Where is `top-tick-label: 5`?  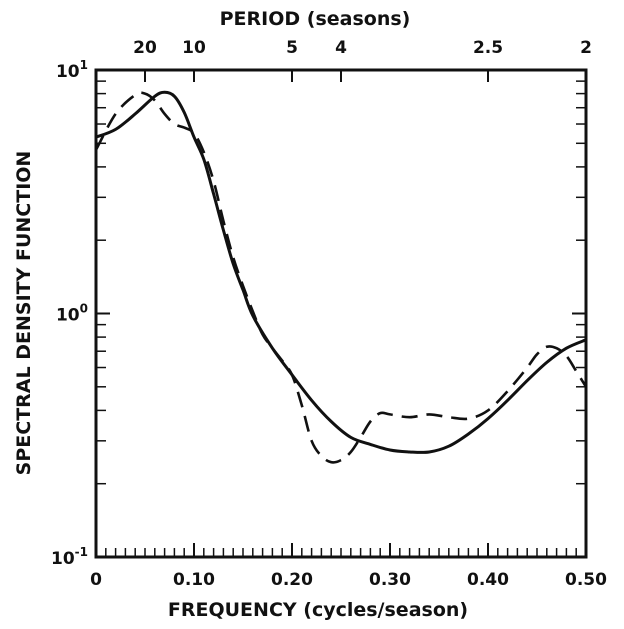 top-tick-label: 5 is located at coordinates (292, 48).